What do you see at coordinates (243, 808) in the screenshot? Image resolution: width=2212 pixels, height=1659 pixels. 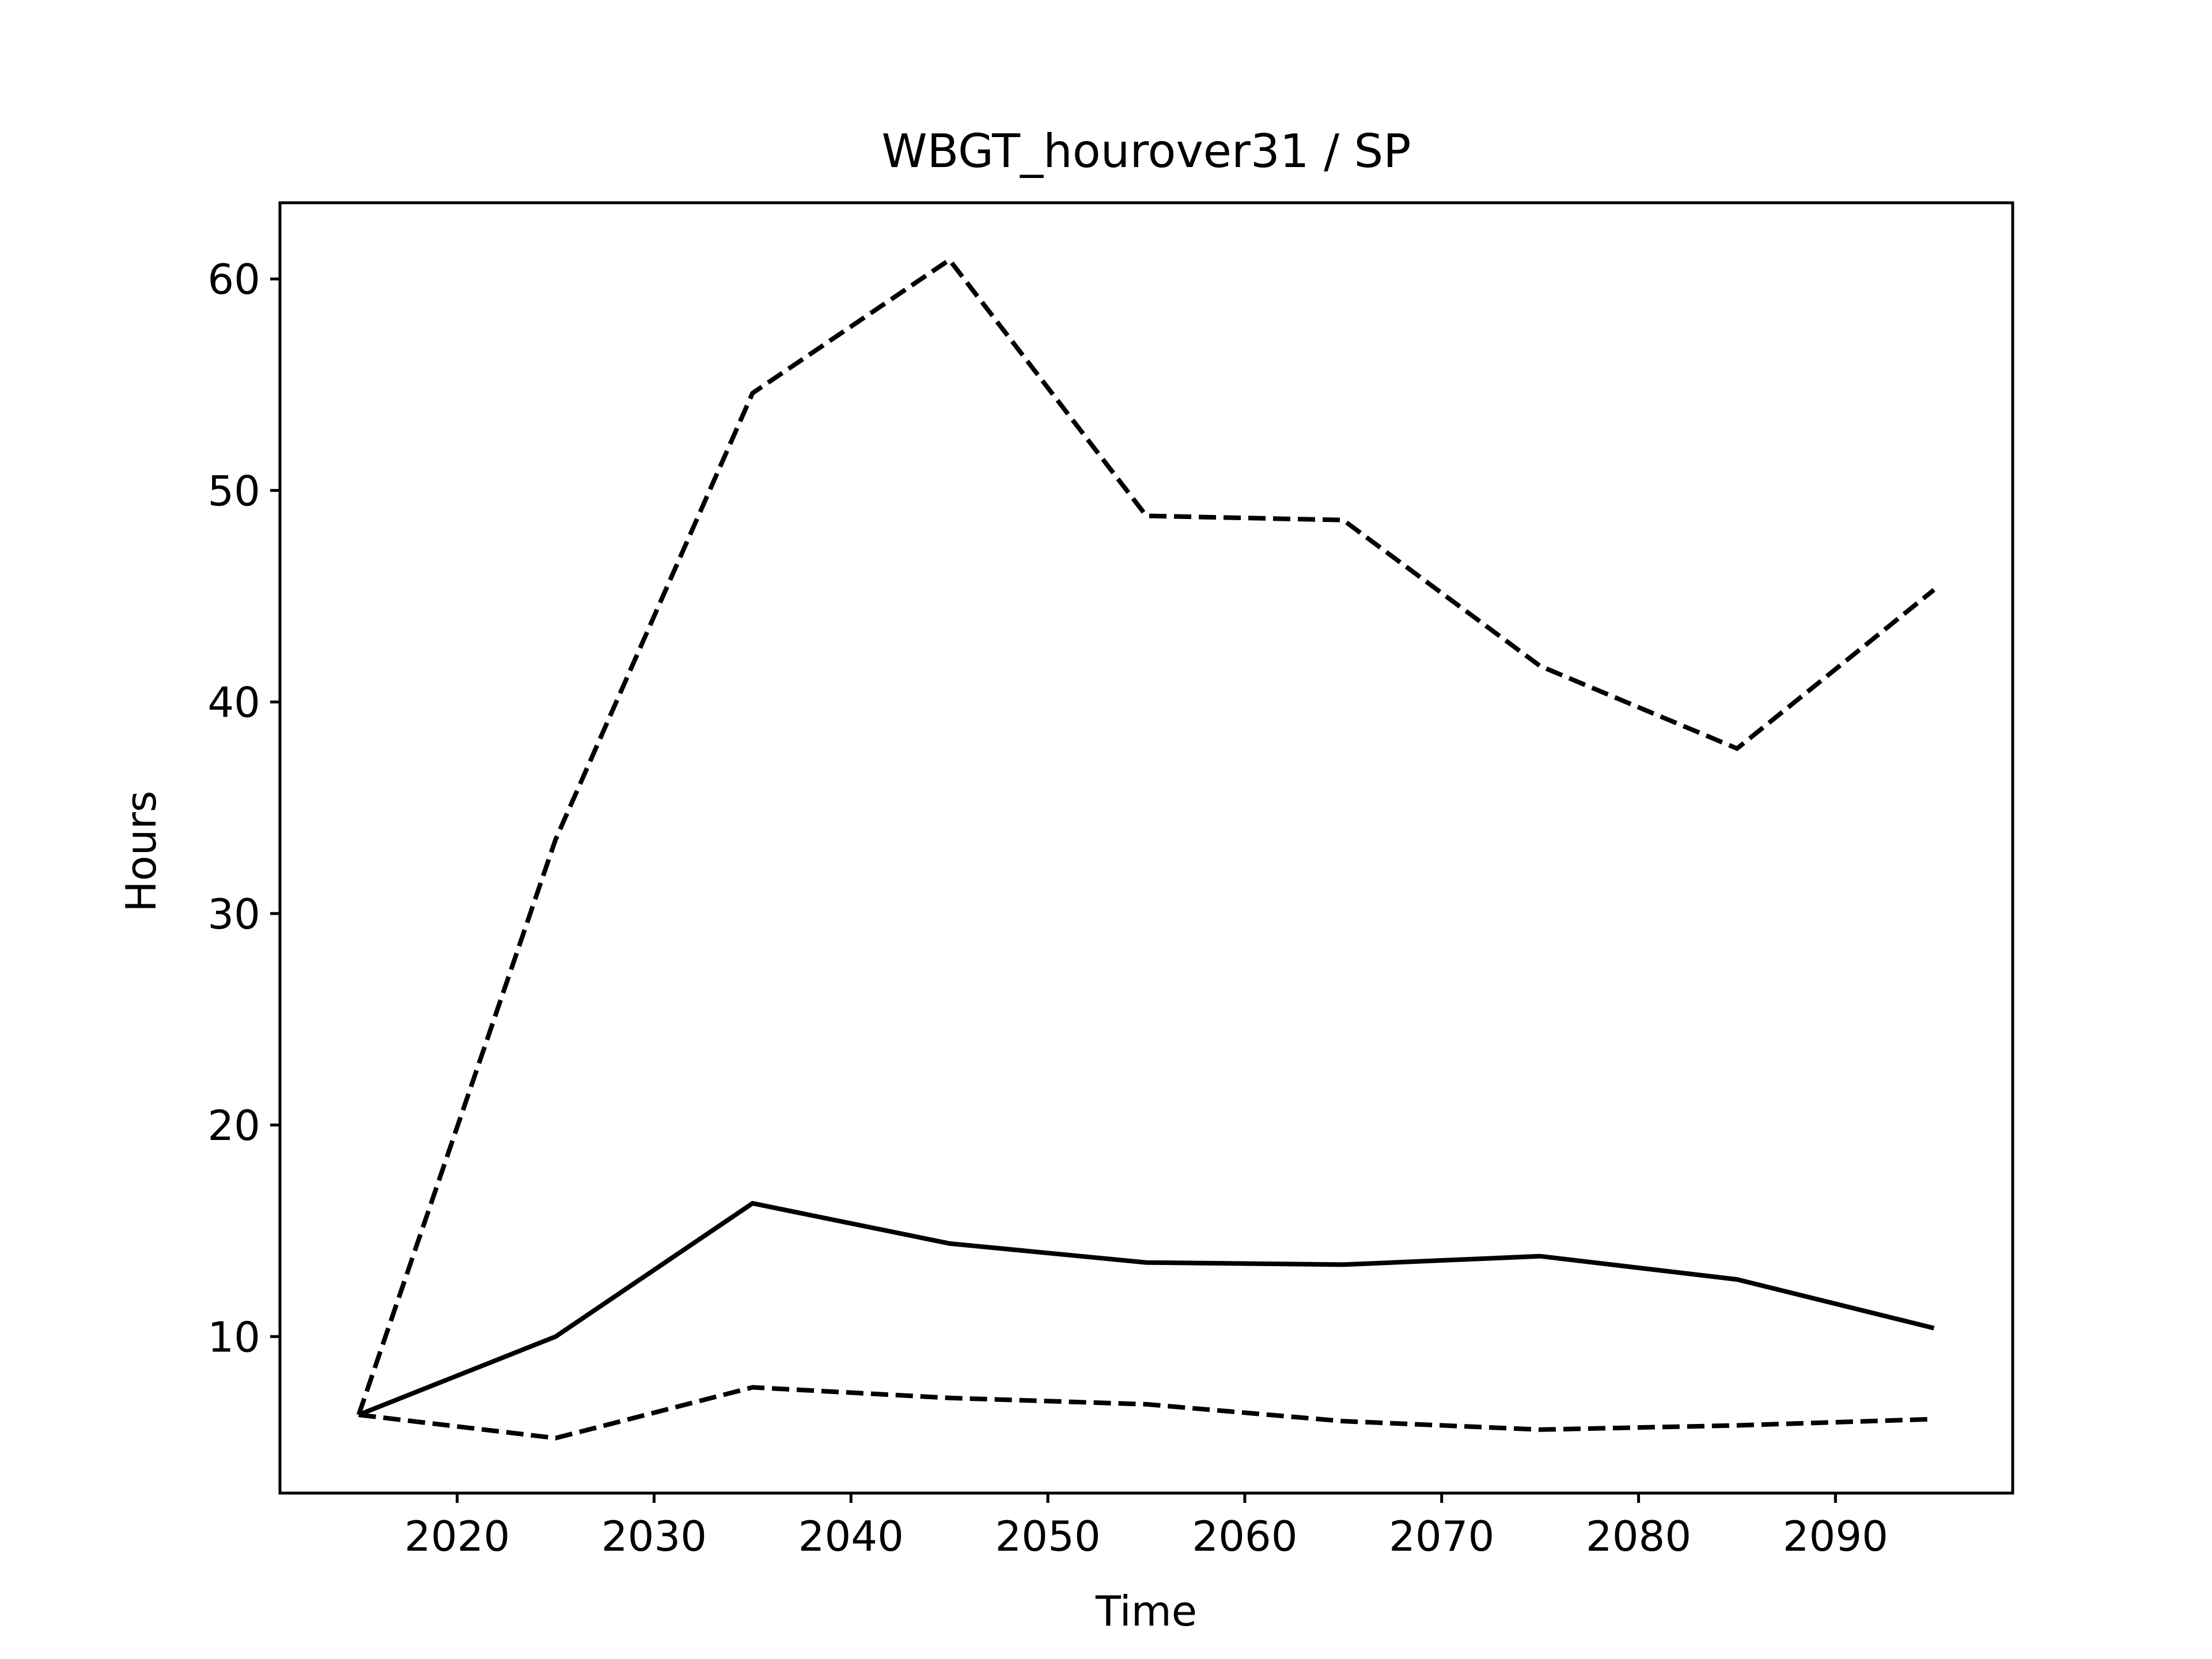 I see `y-axis-ticks: 10 20 30 40 50 60` at bounding box center [243, 808].